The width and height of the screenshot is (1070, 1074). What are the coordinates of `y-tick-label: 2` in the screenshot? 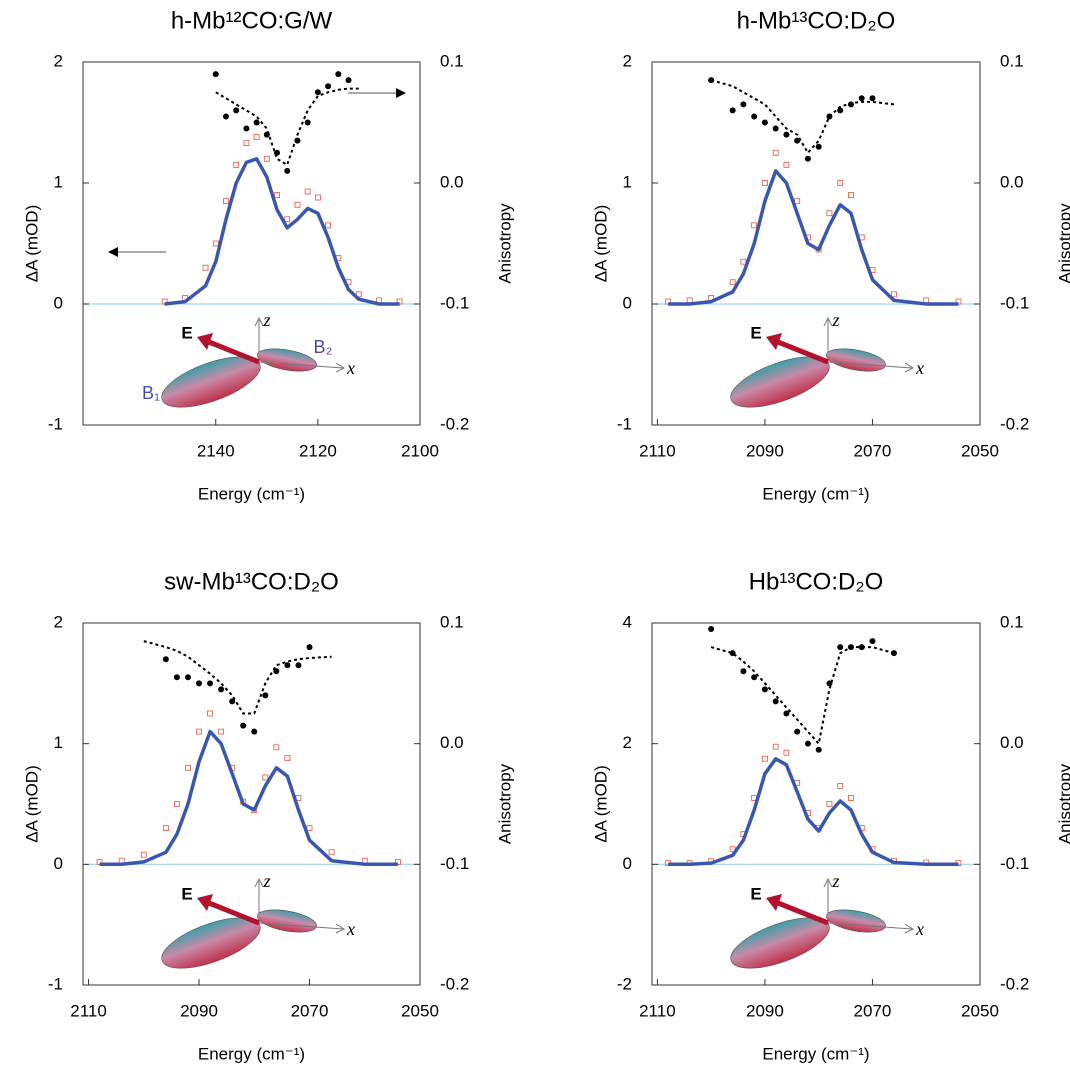 It's located at (58, 621).